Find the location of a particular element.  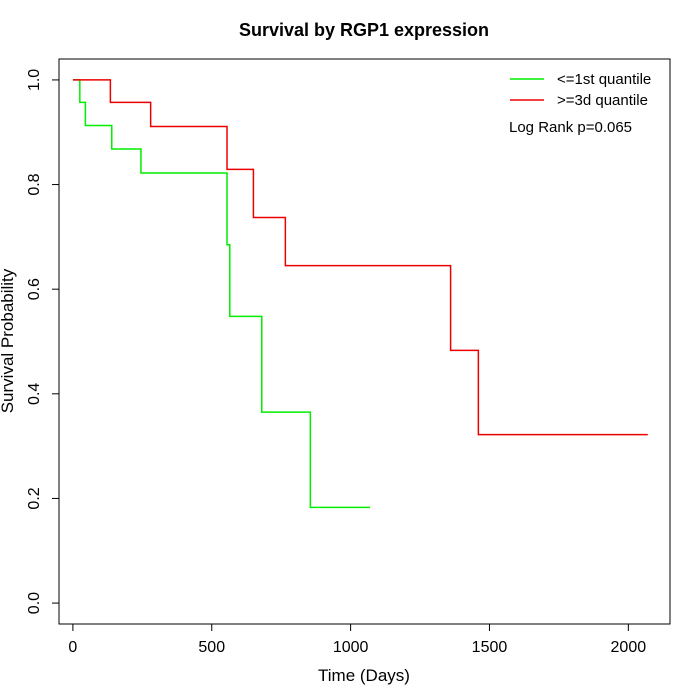

legend-label-series-1: >=3d quantile is located at coordinates (602, 100).